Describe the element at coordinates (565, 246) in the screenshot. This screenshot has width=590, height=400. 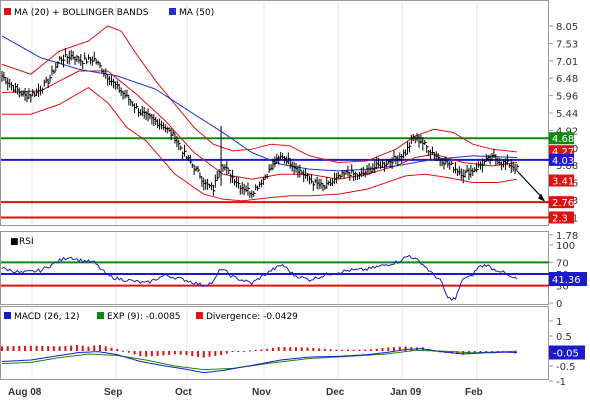
I see `rsi-y-tick-label: 100` at that location.